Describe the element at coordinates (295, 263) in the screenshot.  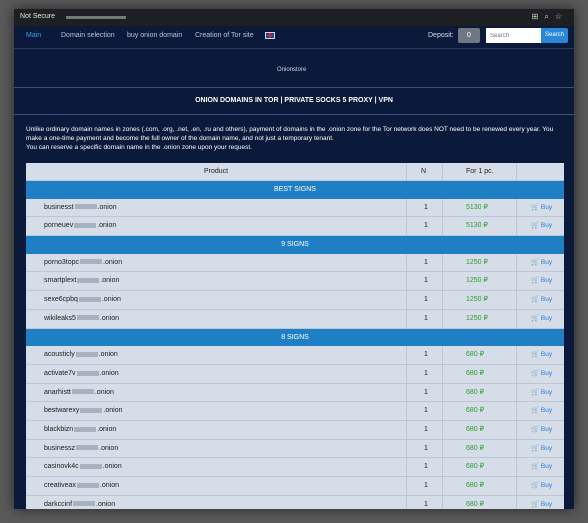
I see `table-row: porno3topc .onion 1 1250 ₽ 🛒 Buy` at that location.